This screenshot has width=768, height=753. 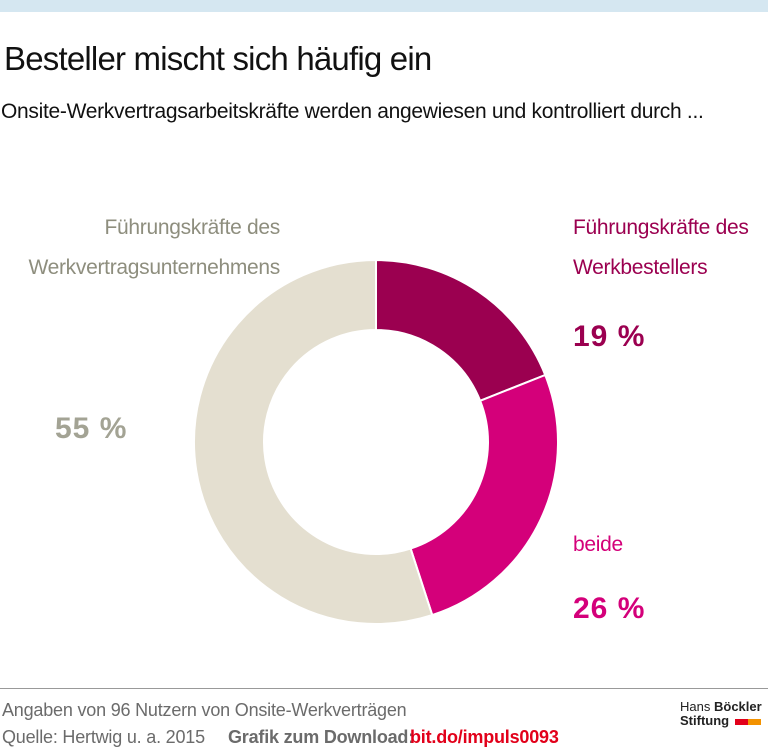 What do you see at coordinates (384, 688) in the screenshot?
I see `footer-rule` at bounding box center [384, 688].